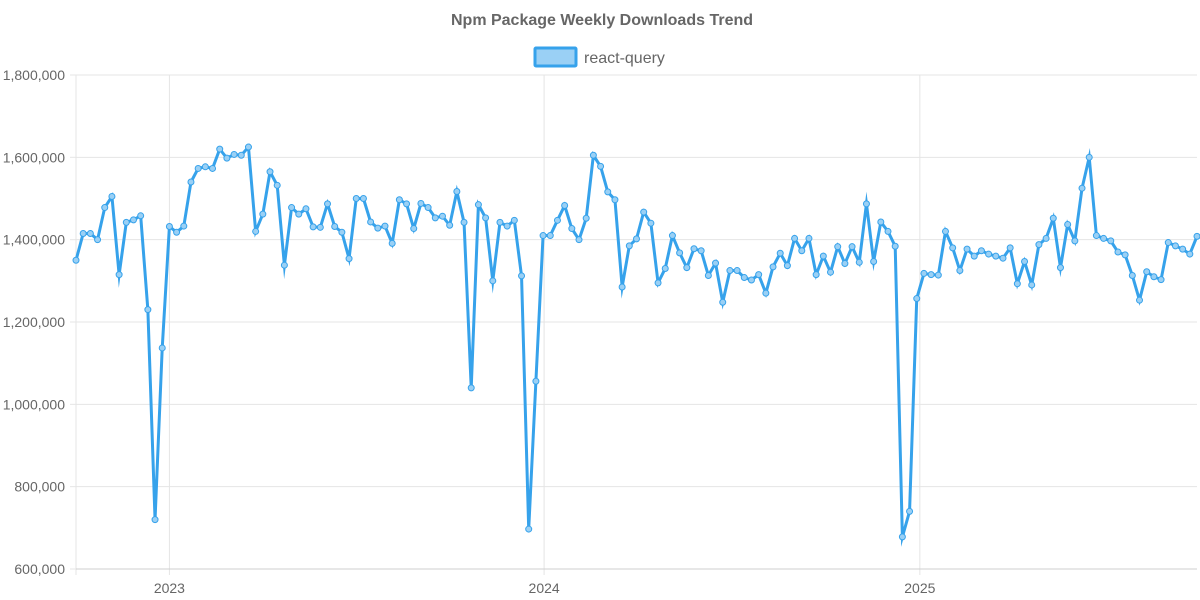 The width and height of the screenshot is (1200, 600). I want to click on legend: react-query, so click(599, 57).